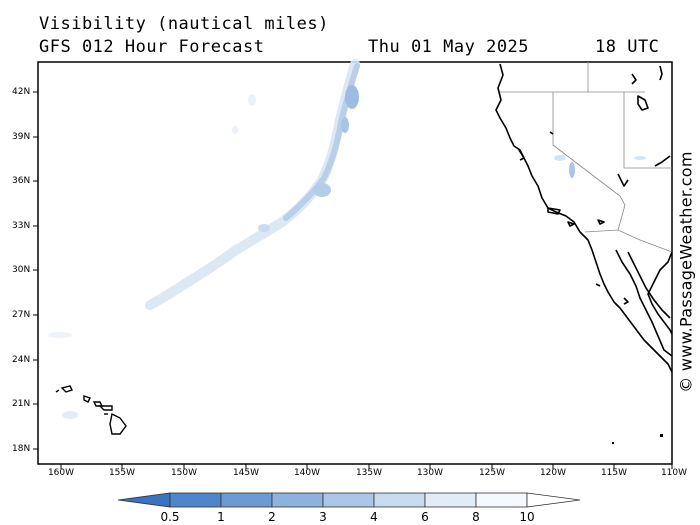 The image size is (700, 525). Describe the element at coordinates (553, 473) in the screenshot. I see `lon-label: 120W` at that location.